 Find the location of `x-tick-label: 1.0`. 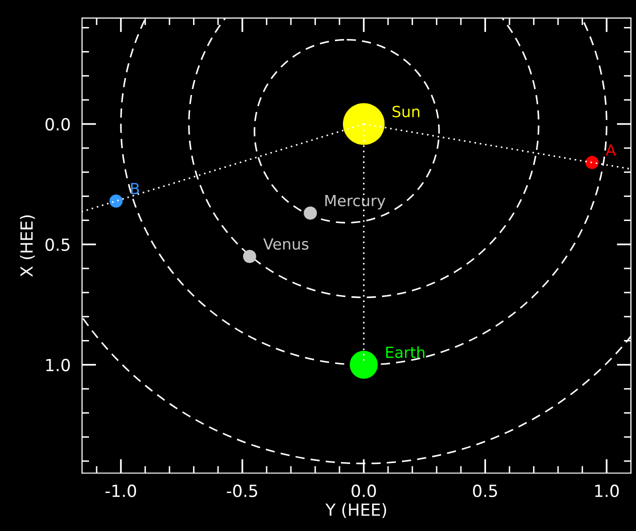

x-tick-label: 1.0 is located at coordinates (607, 491).